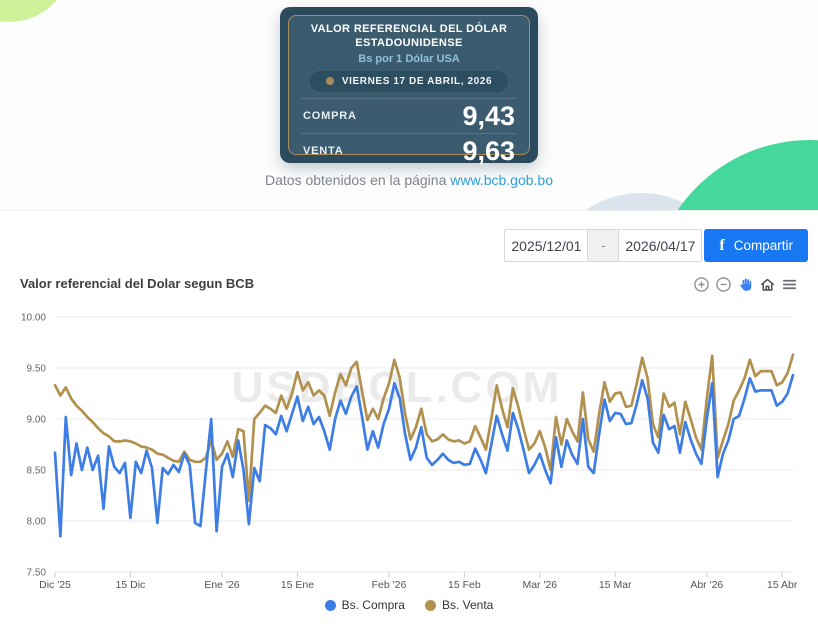  What do you see at coordinates (417, 81) in the screenshot?
I see `date-pill-text: VIERNES 17 DE ABRIL, 2026` at bounding box center [417, 81].